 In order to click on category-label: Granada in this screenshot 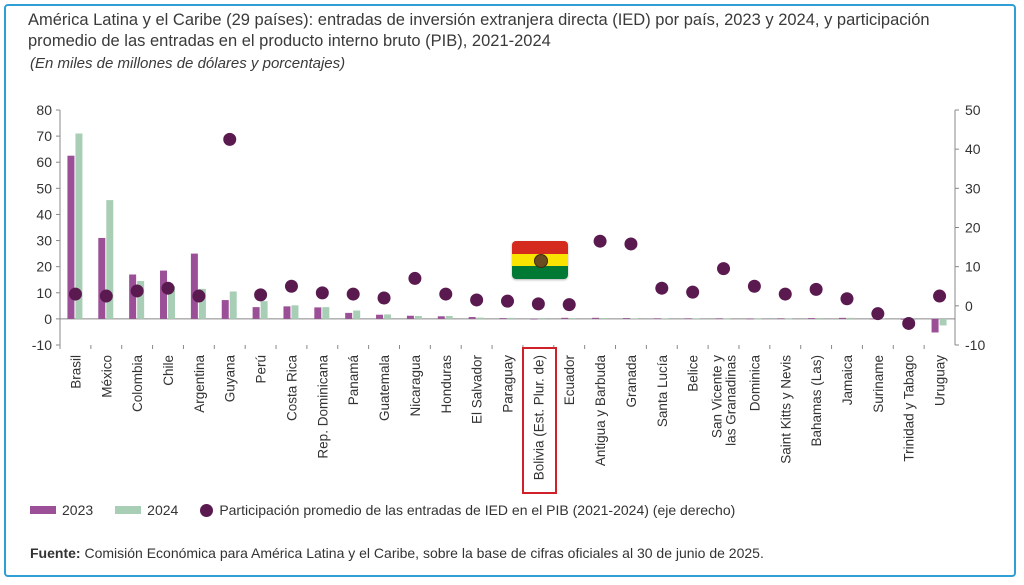, I will do `click(631, 381)`.